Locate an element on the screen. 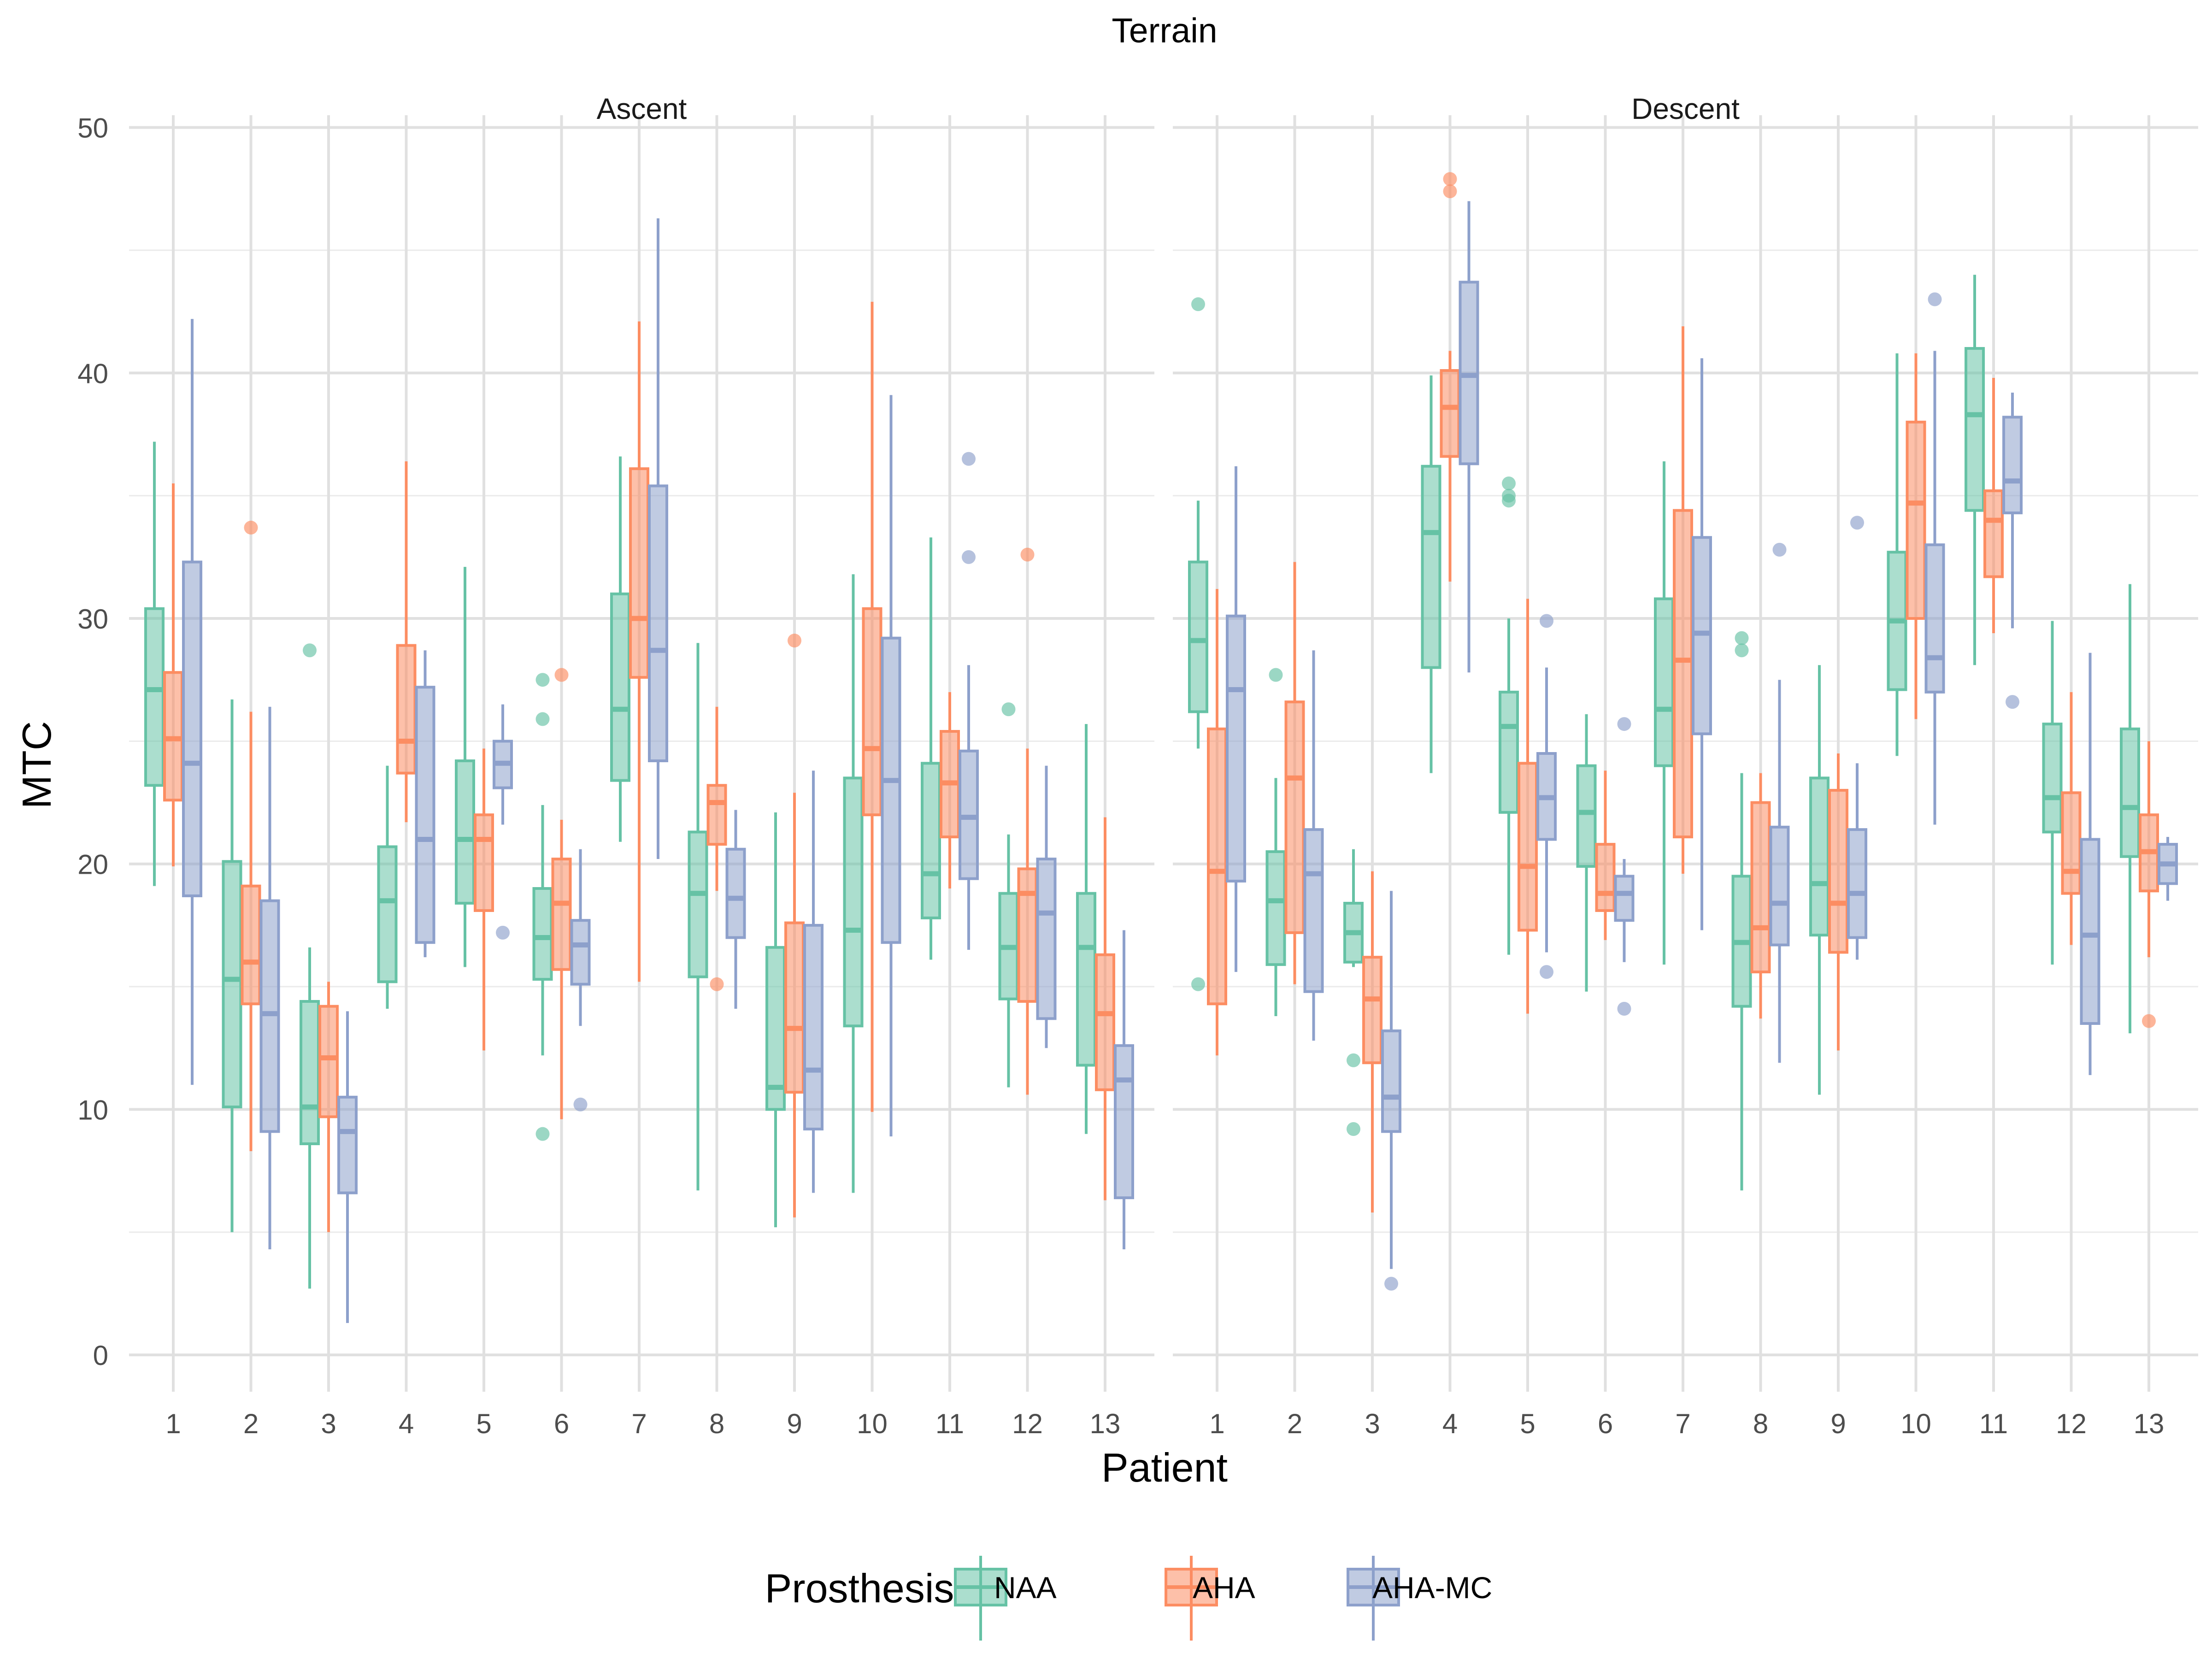 The image size is (2212, 1659). legend-label-aha: AHA is located at coordinates (1224, 1588).